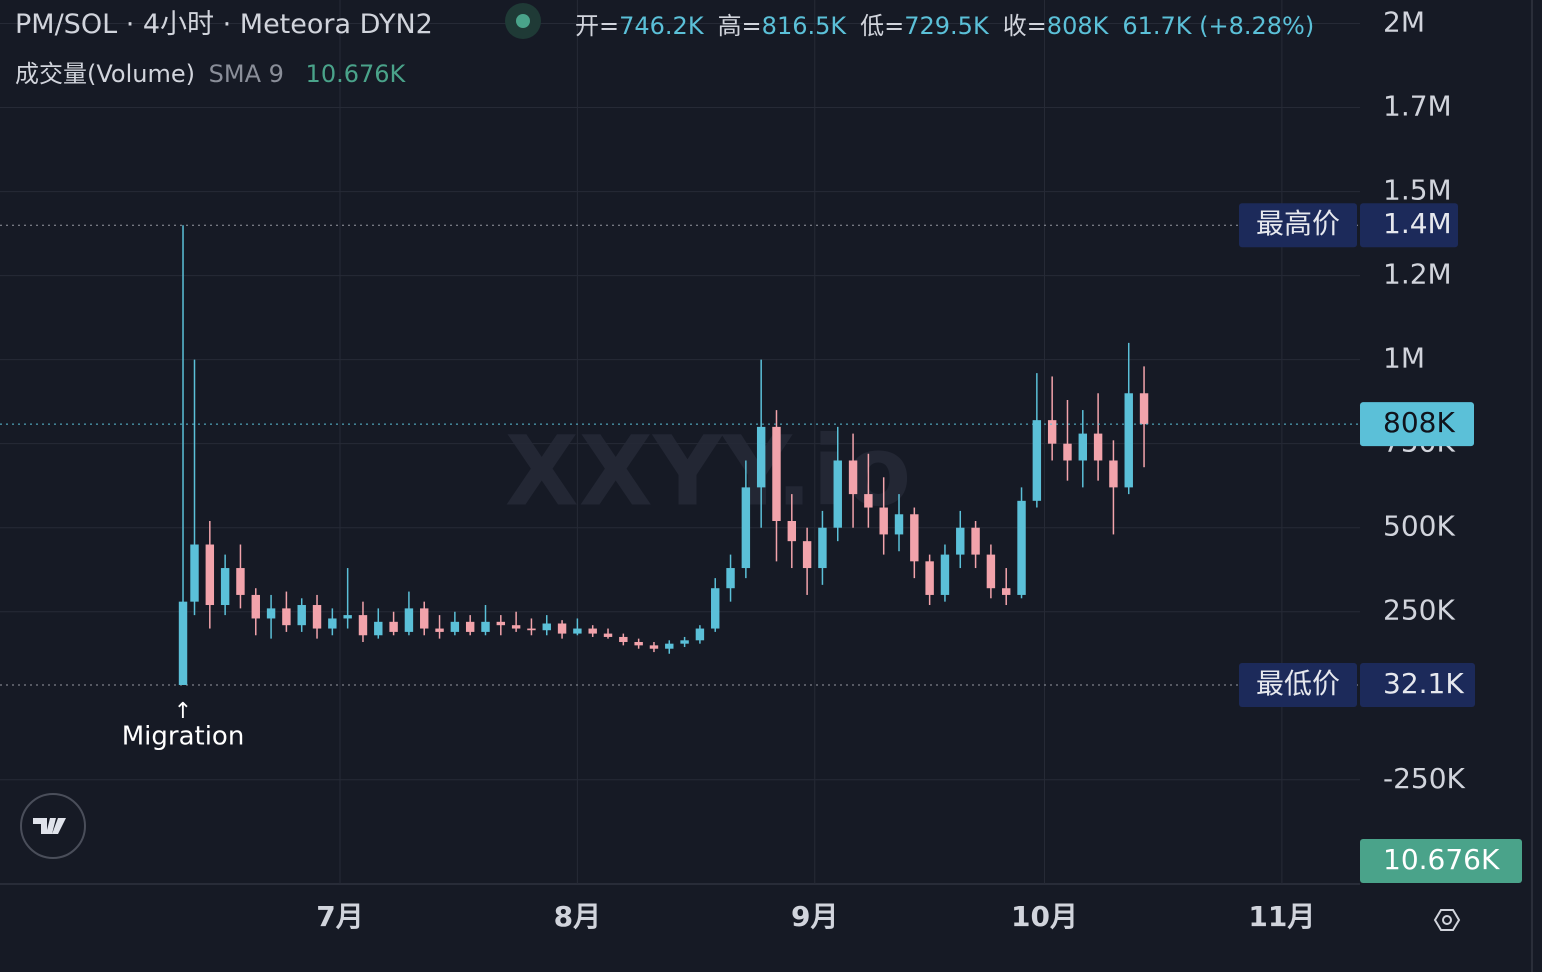 The width and height of the screenshot is (1542, 972). Describe the element at coordinates (224, 24) in the screenshot. I see `chart-title: PM/SOL · 4小时 · Meteora DYN2` at that location.